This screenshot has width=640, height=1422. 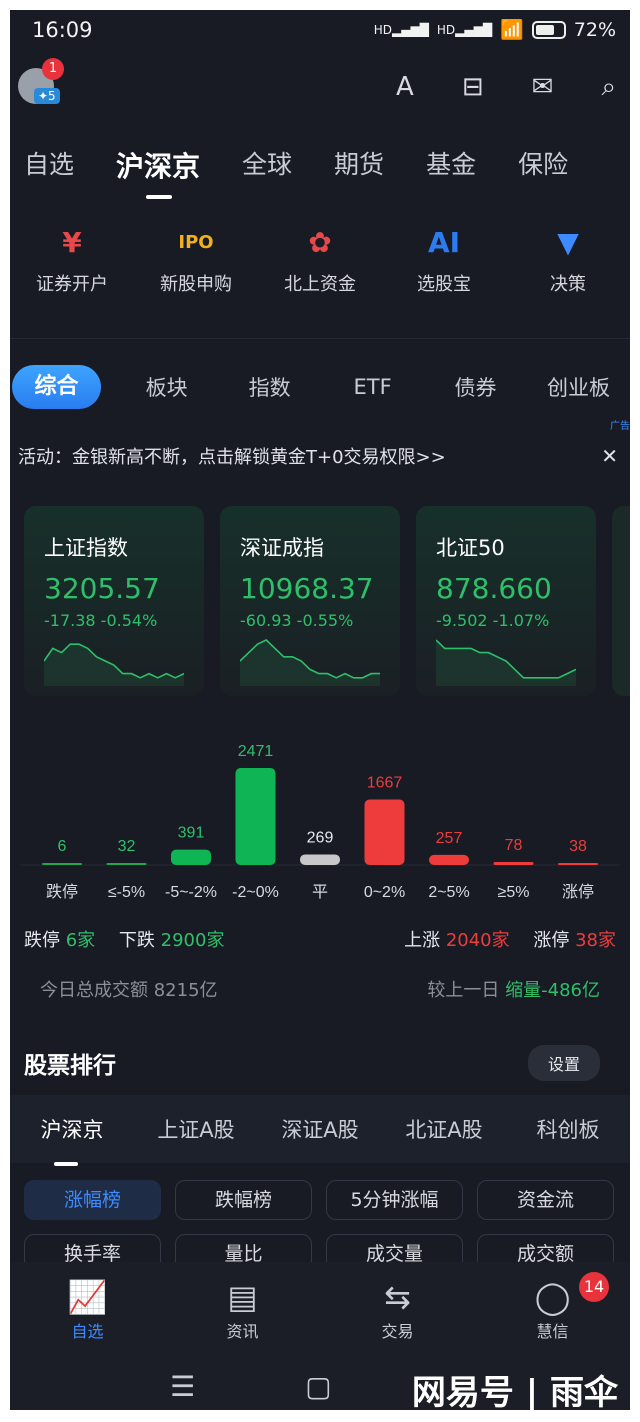 I want to click on font-size-icon: A, so click(x=405, y=87).